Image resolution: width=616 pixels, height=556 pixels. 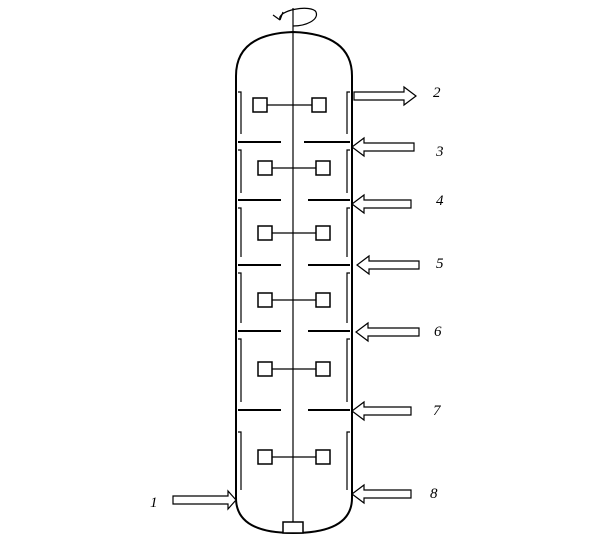 I want to click on wall-baffles, so click(x=294, y=290).